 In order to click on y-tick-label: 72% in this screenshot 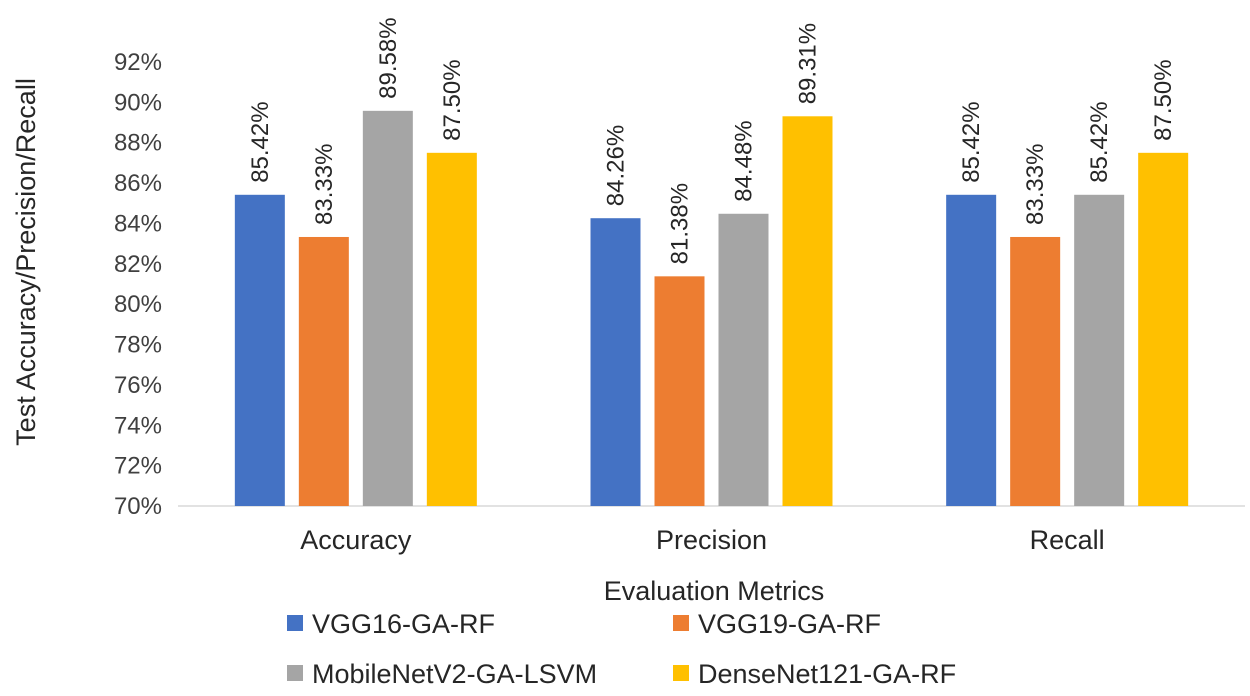, I will do `click(138, 466)`.